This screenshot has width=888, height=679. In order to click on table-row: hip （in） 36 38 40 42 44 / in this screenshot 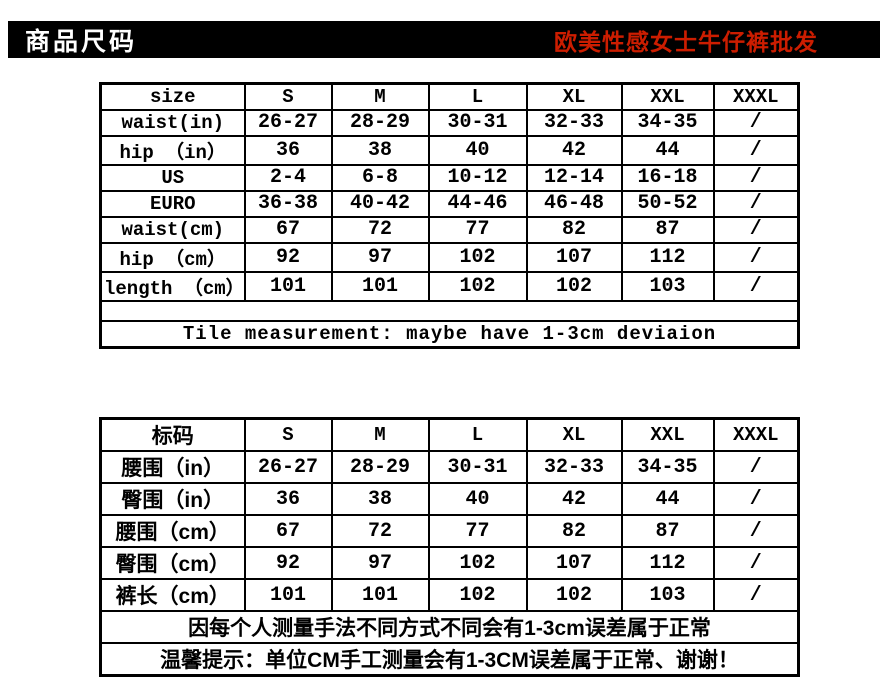, I will do `click(449, 150)`.